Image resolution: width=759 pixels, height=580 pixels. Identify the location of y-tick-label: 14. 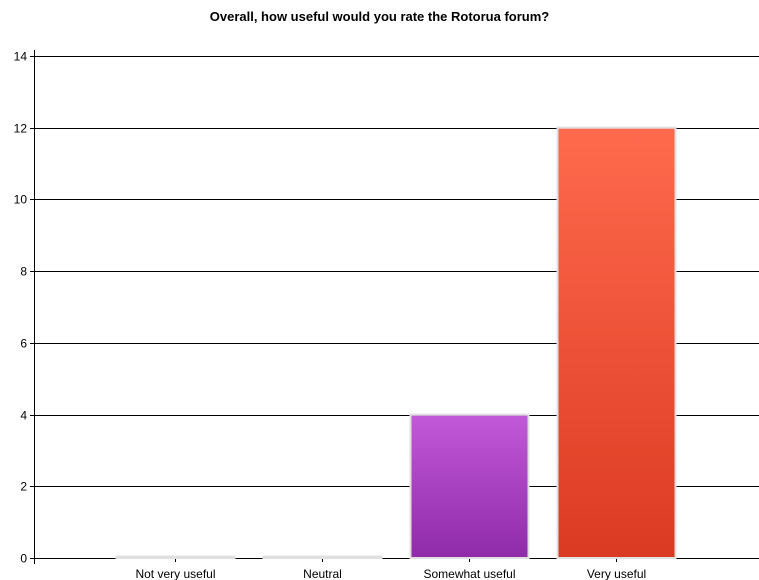
(21, 57).